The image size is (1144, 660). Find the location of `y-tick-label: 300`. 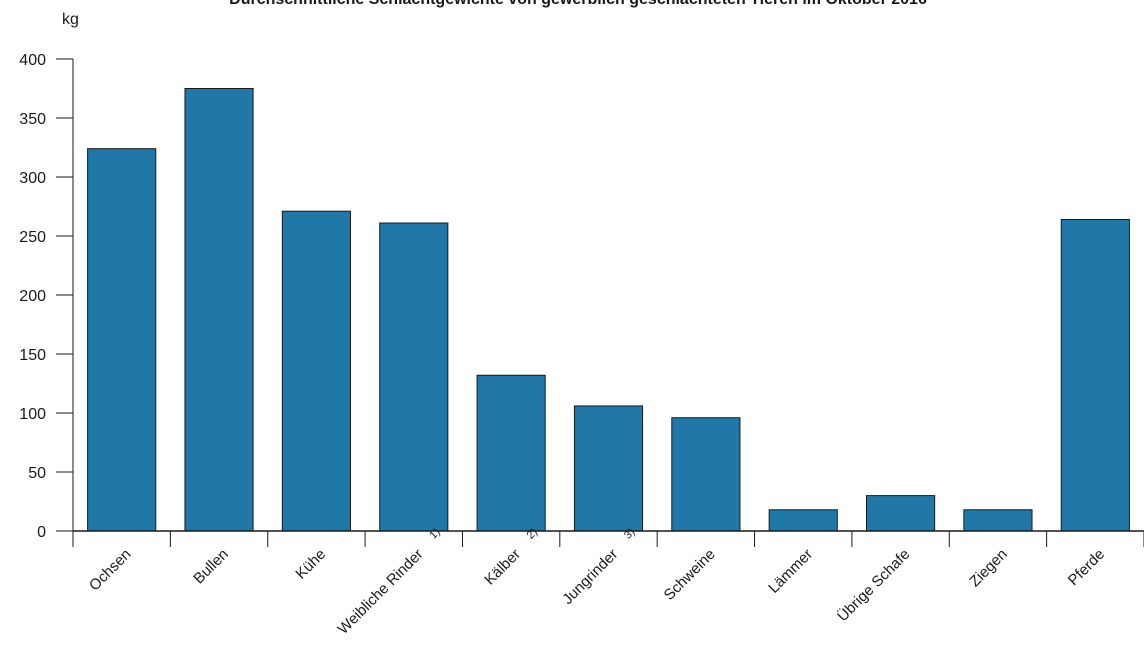

y-tick-label: 300 is located at coordinates (32, 178).